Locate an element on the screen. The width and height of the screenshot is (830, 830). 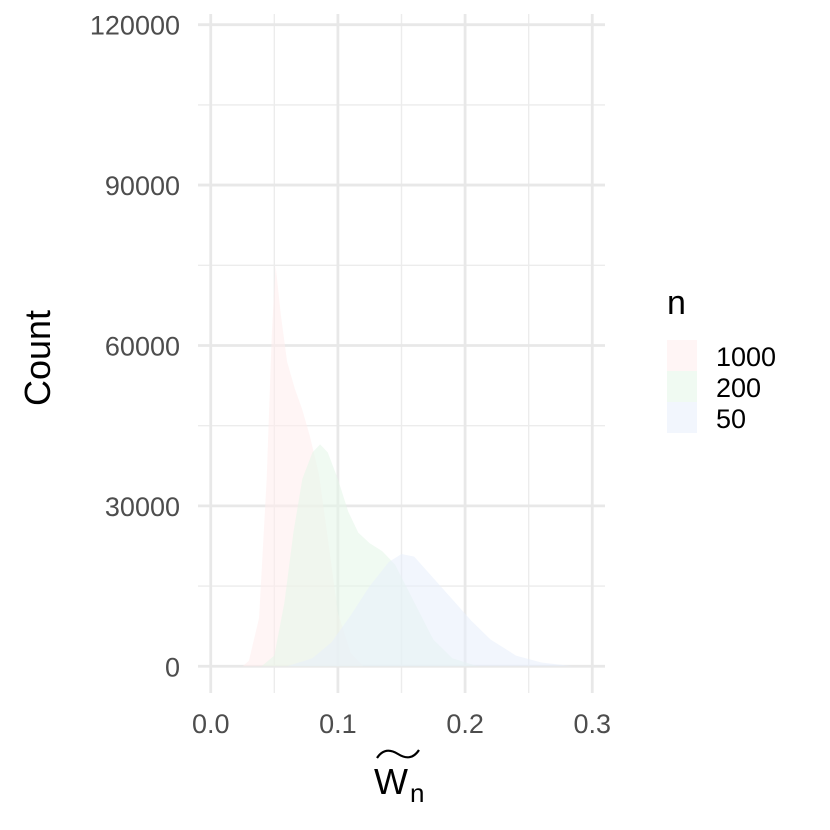
legend-label-n-1000: 1000 is located at coordinates (746, 357).